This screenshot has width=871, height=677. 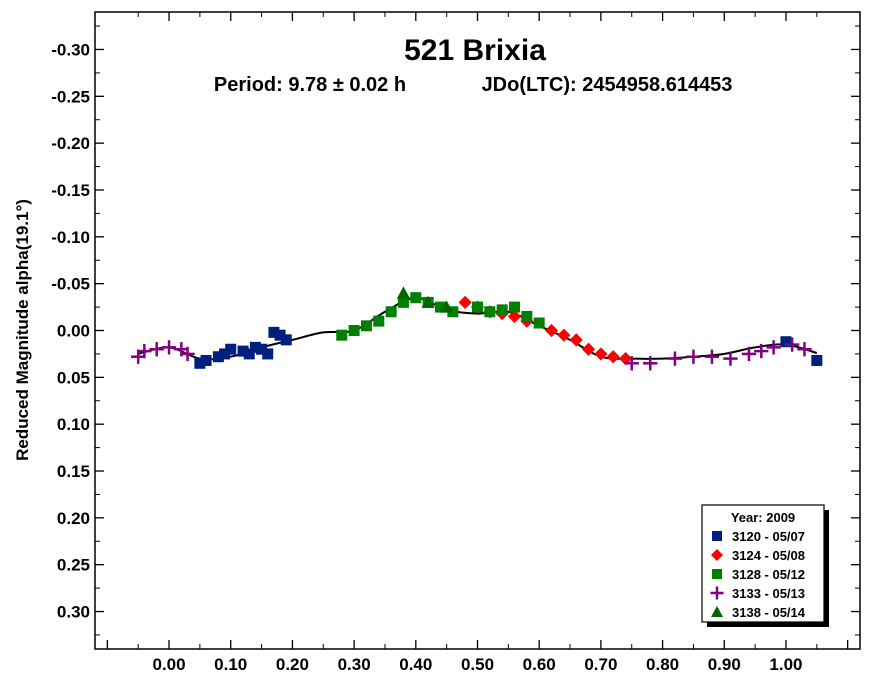 I want to click on chart-title: 521 Brixia, so click(x=475, y=50).